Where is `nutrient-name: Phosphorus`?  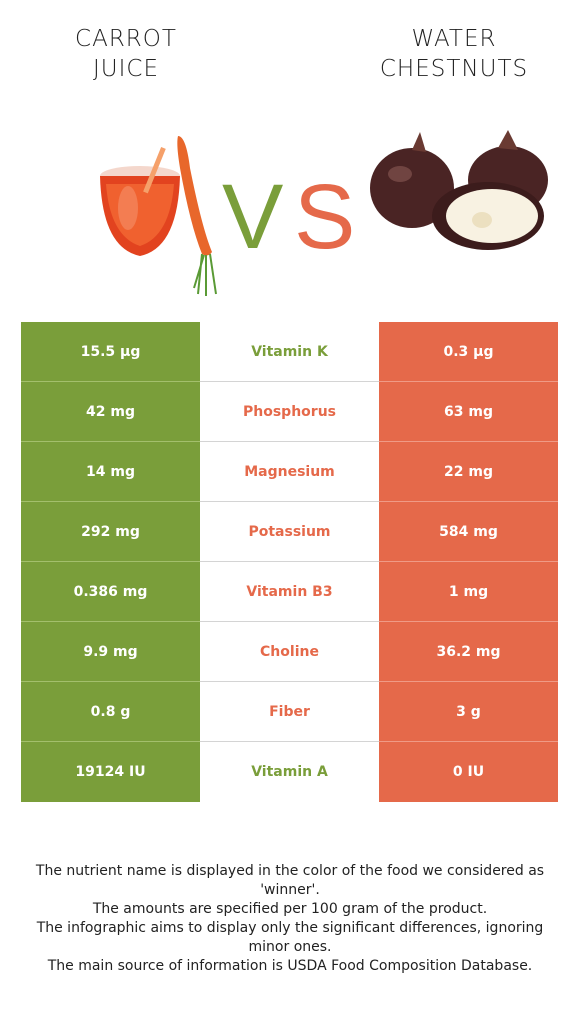 nutrient-name: Phosphorus is located at coordinates (289, 412).